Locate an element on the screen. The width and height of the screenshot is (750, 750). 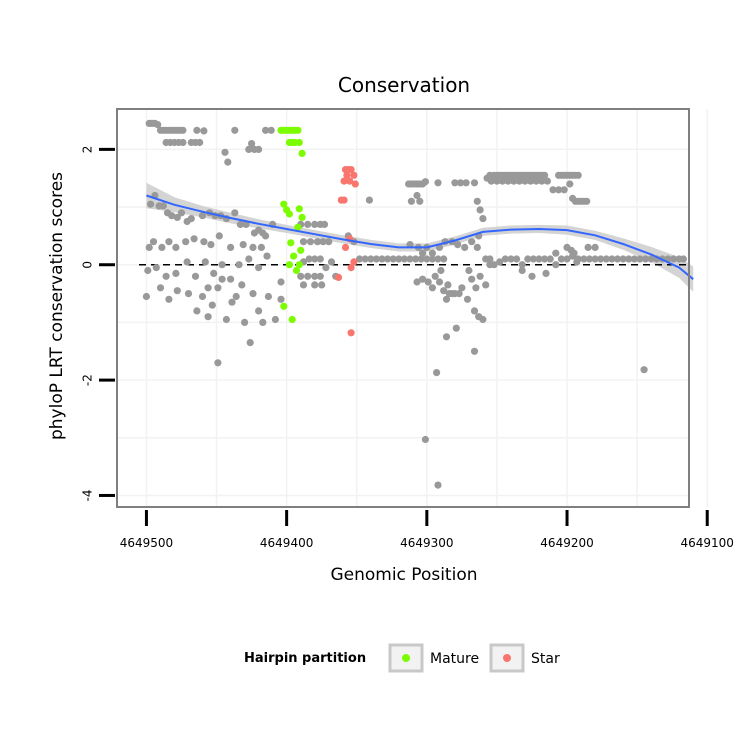
y-axis-label: phyloP LRT conservation scores is located at coordinates (57, 306).